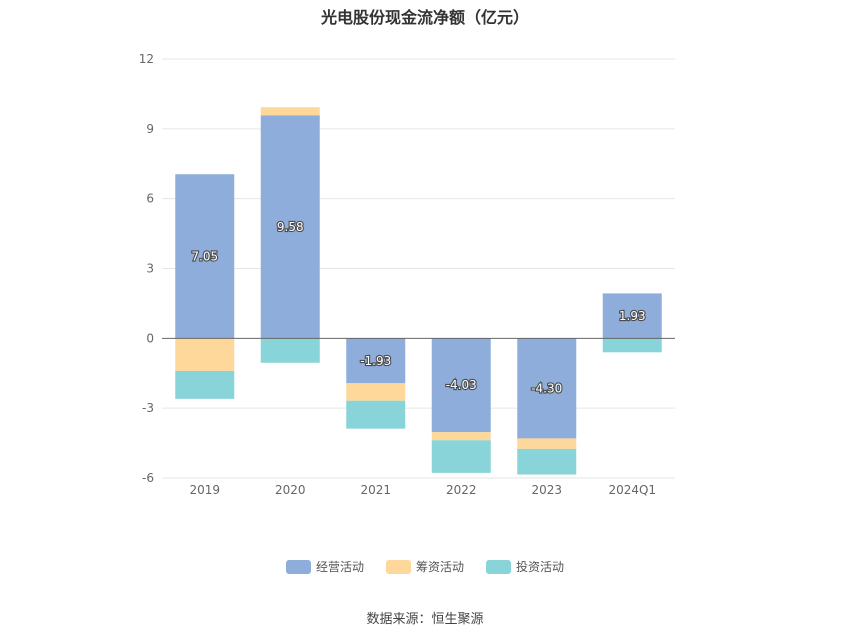 The height and width of the screenshot is (637, 850). What do you see at coordinates (461, 456) in the screenshot?
I see `bar-投资活动-2022` at bounding box center [461, 456].